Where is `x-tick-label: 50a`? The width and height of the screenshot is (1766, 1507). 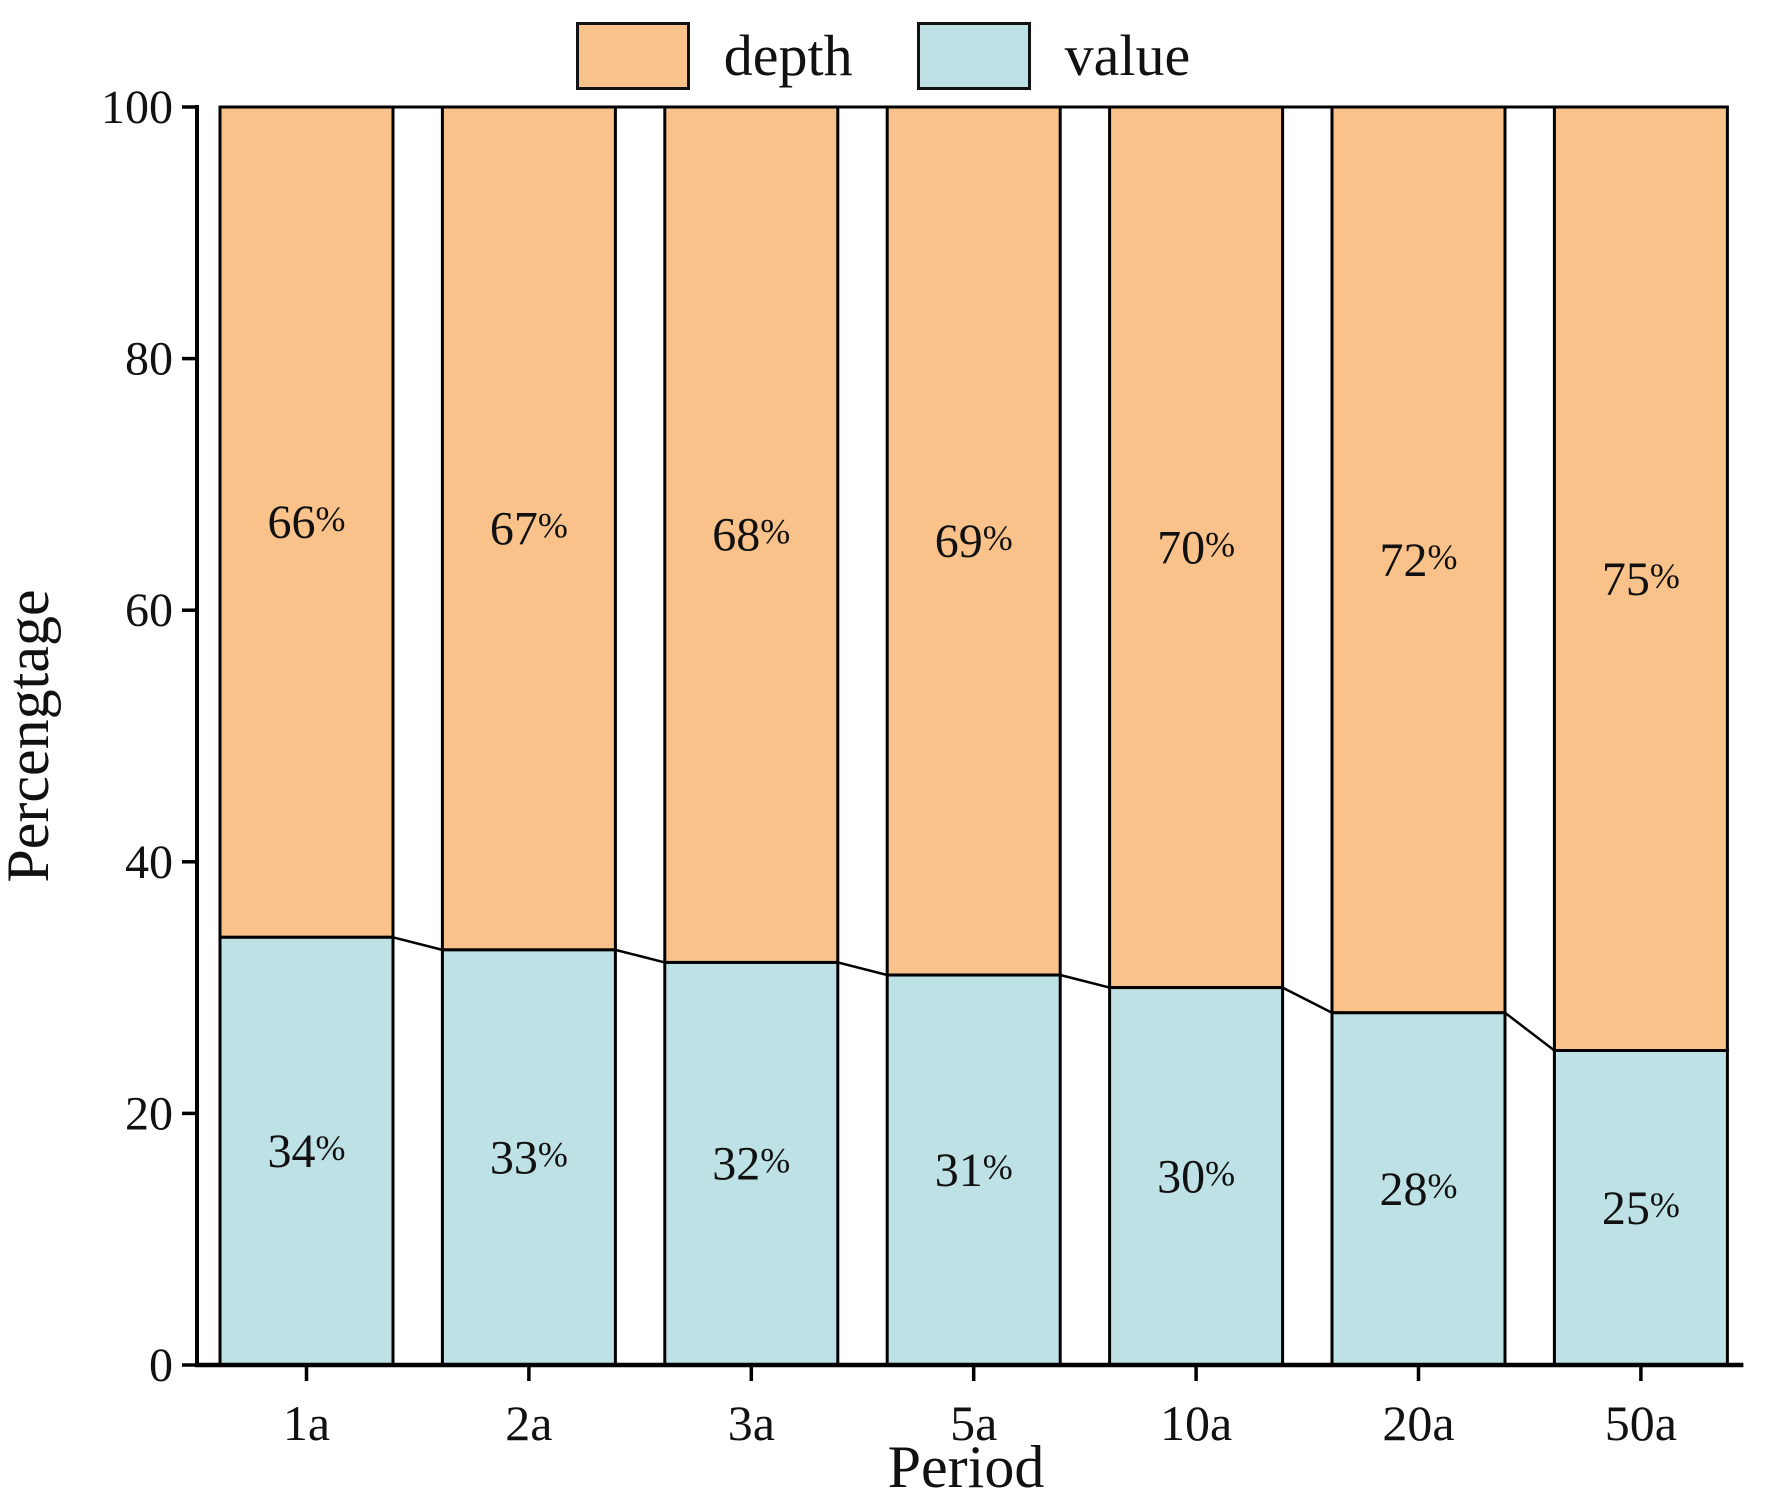
x-tick-label: 50a is located at coordinates (1641, 1423).